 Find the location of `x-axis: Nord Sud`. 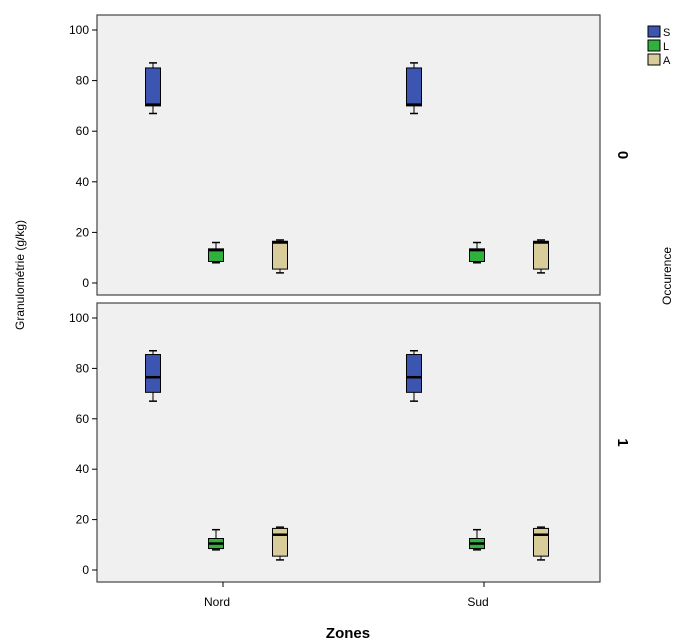

x-axis: Nord Sud is located at coordinates (346, 595).